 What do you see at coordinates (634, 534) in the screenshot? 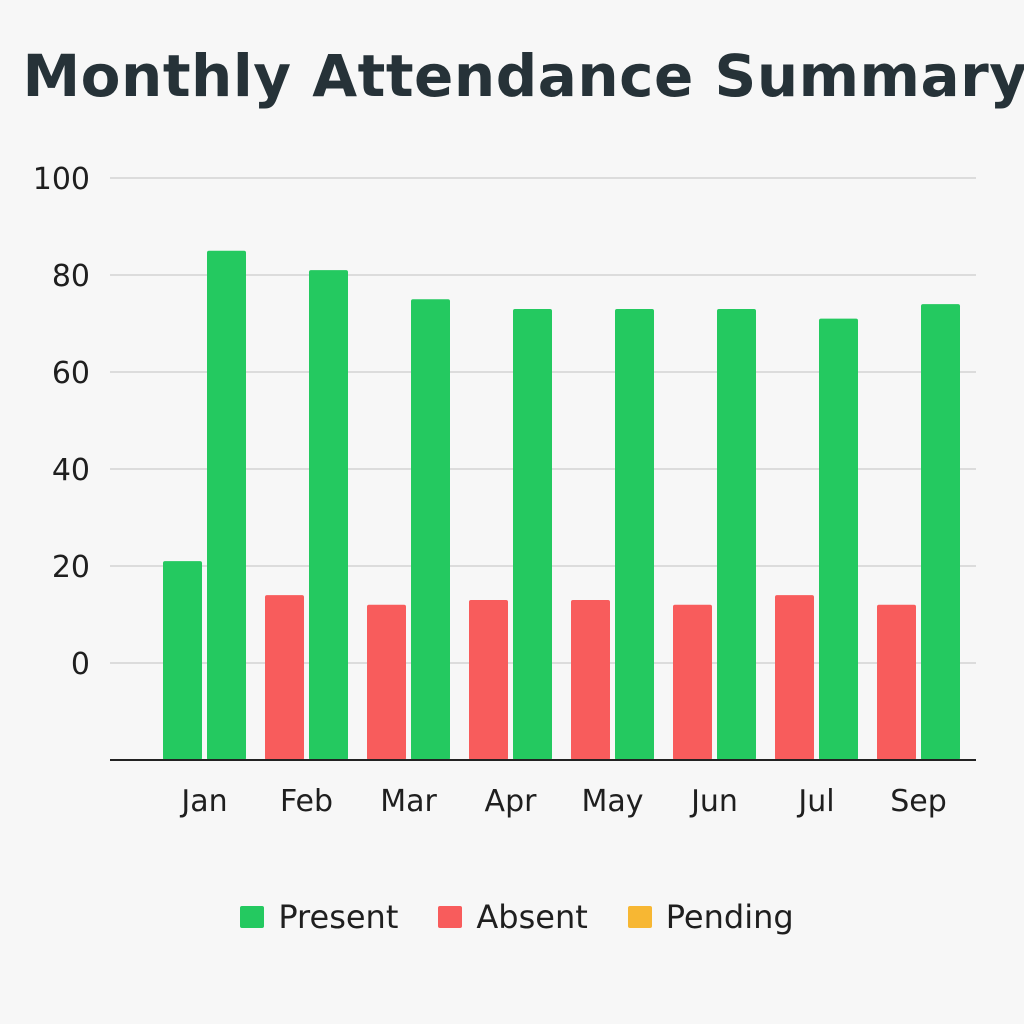
I see `bar-present-may` at bounding box center [634, 534].